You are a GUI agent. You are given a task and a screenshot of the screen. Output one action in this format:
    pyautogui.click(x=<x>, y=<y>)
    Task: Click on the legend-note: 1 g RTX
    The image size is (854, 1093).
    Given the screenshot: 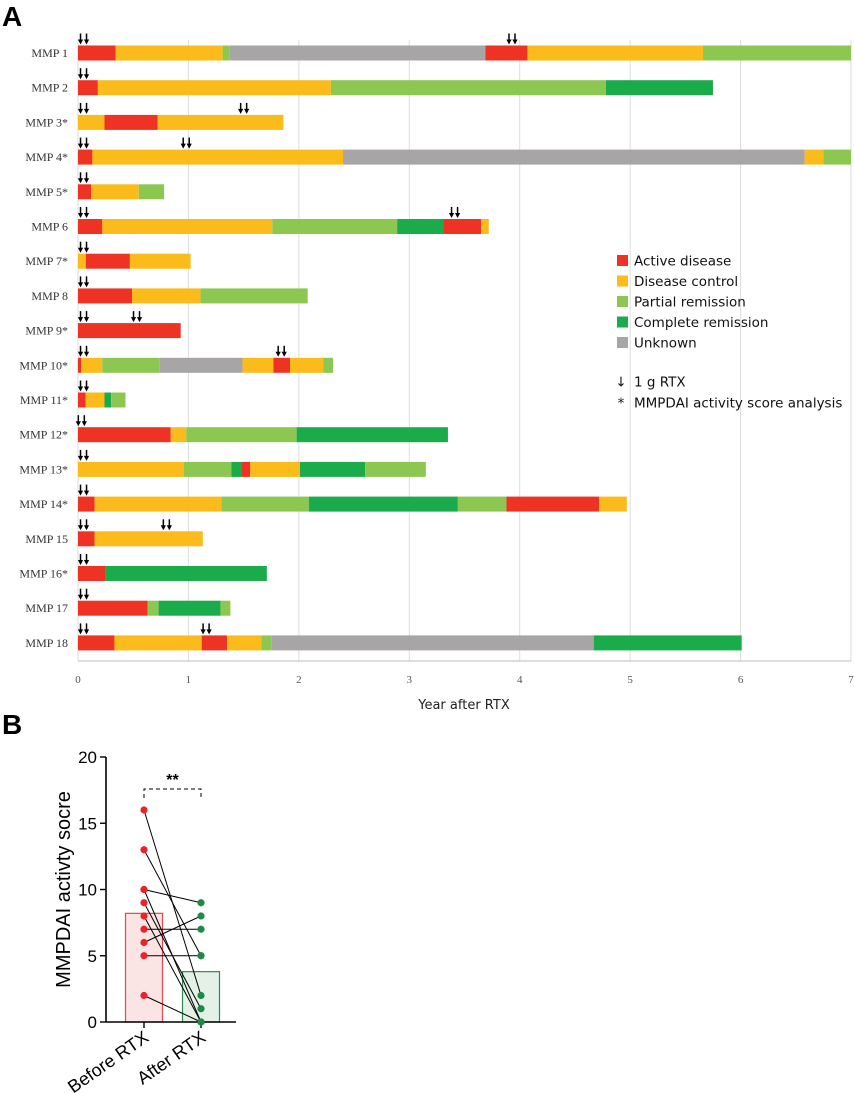 What is the action you would take?
    pyautogui.click(x=660, y=383)
    